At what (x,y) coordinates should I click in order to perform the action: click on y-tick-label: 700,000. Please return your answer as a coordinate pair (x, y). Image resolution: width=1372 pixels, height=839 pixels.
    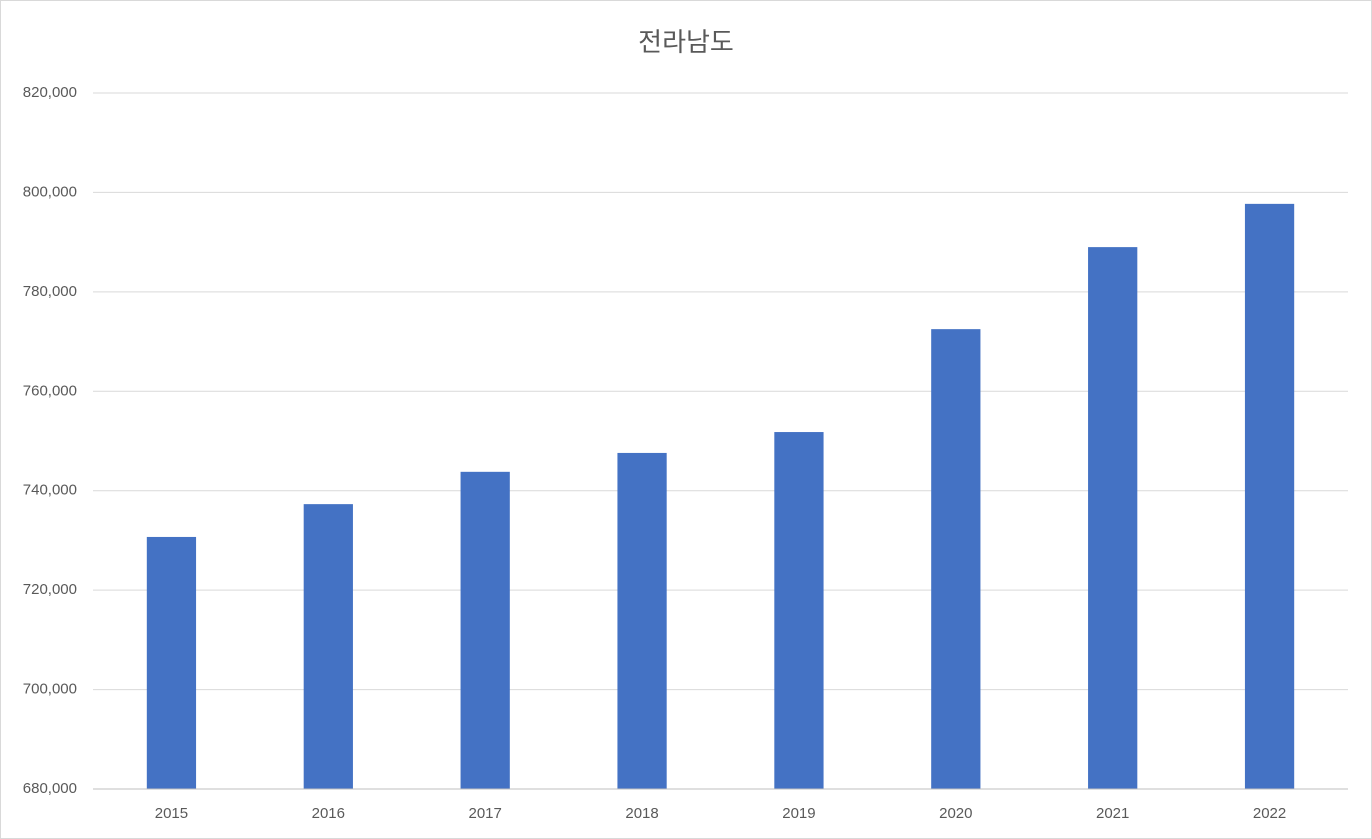
    Looking at the image, I should click on (50, 689).